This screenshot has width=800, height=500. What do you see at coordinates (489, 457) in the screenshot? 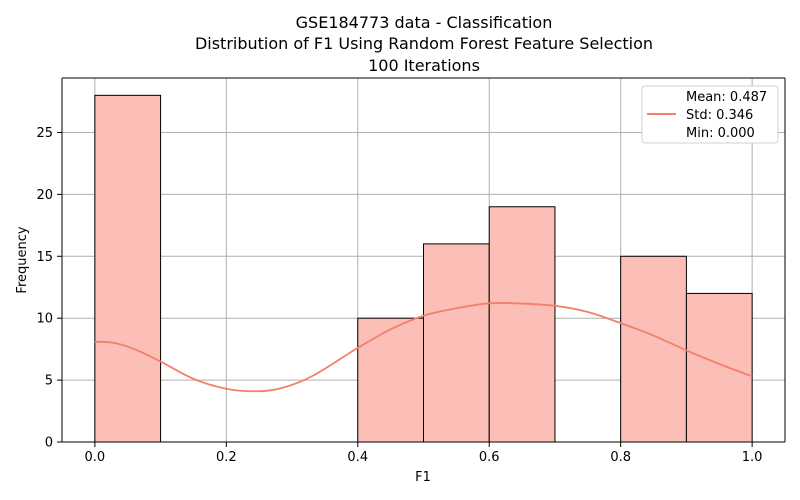
I see `x-tick-label: 0.6` at bounding box center [489, 457].